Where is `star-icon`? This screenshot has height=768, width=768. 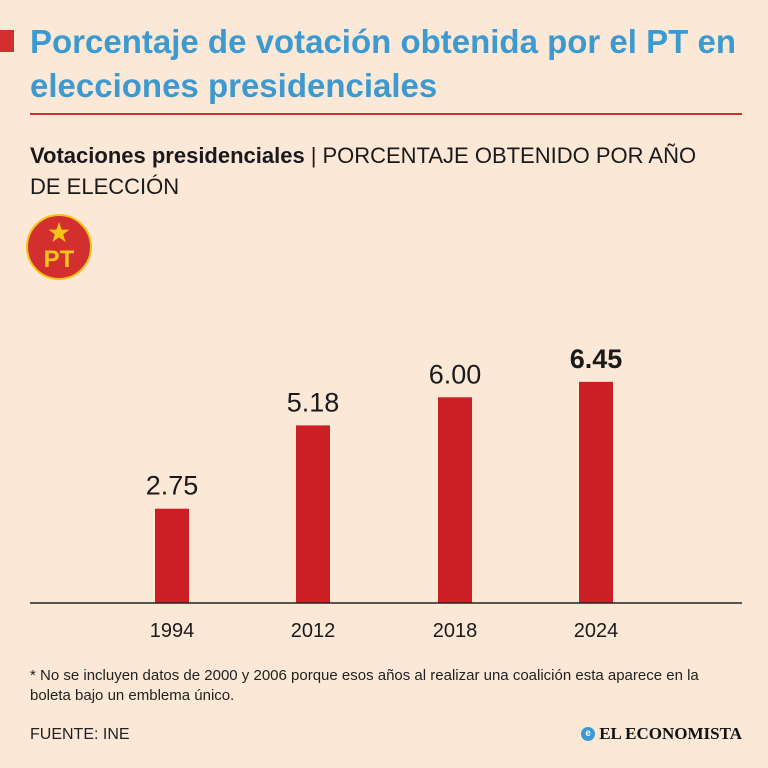 star-icon is located at coordinates (59, 232).